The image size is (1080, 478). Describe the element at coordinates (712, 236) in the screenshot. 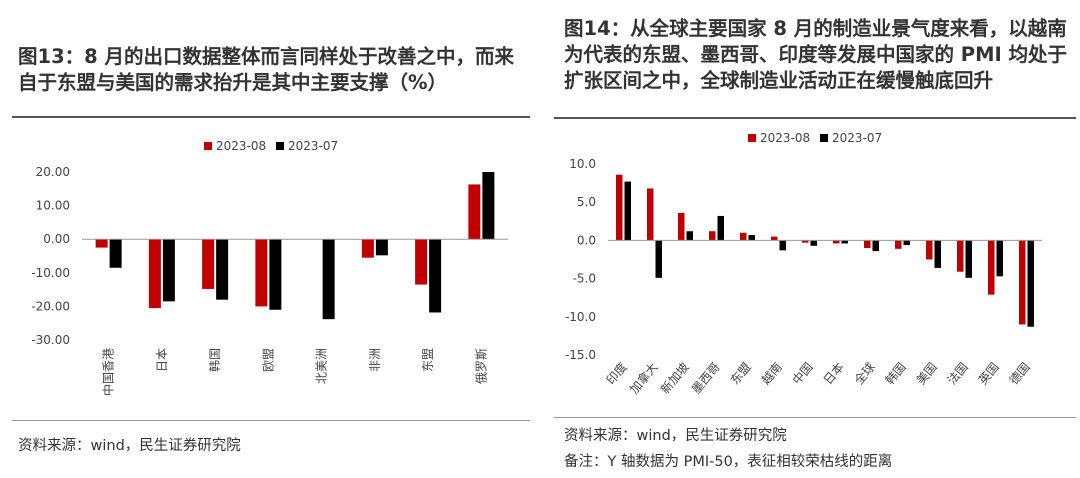

I see `right-bar-墨西哥-2023-08` at that location.